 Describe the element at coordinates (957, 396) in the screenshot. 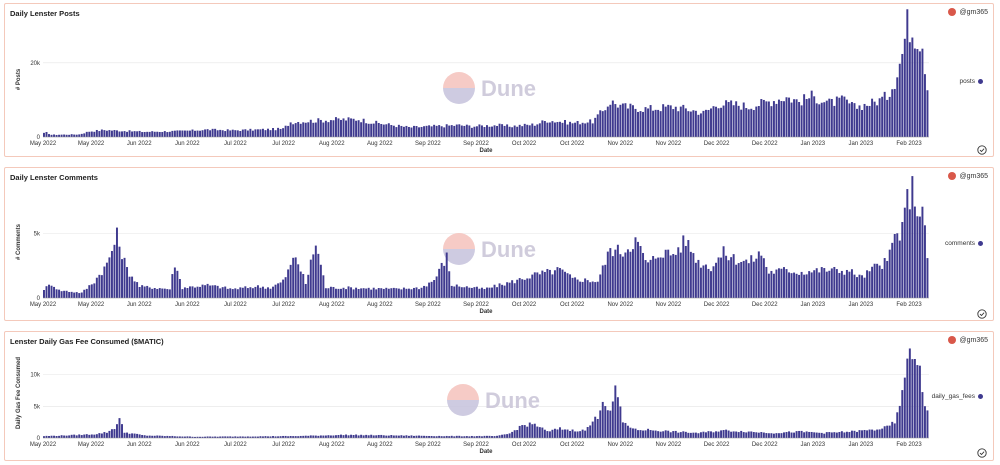

I see `legend: daily_gas_fees` at that location.